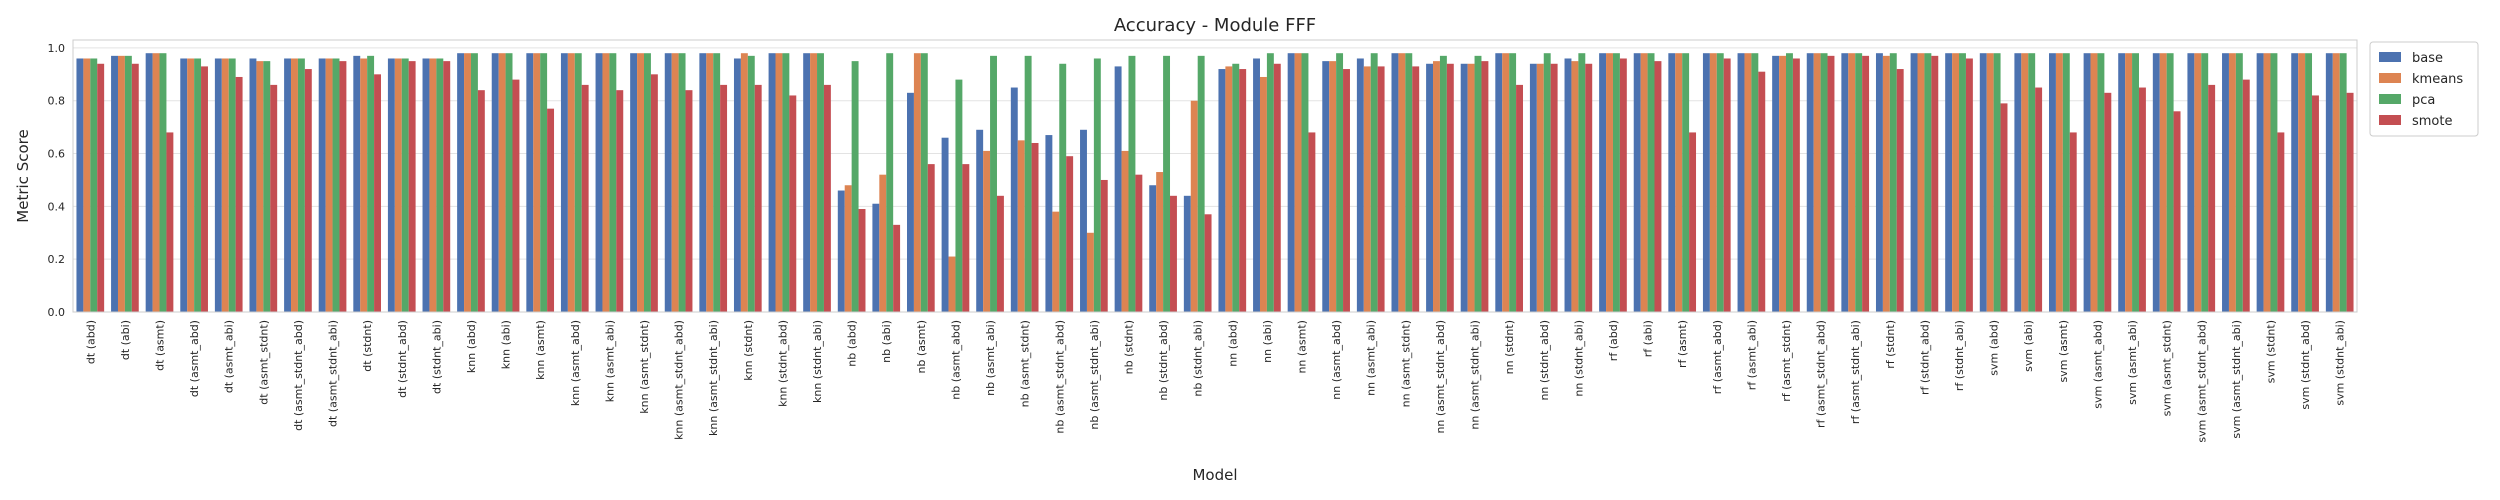 The width and height of the screenshot is (2500, 500). Describe the element at coordinates (1405, 363) in the screenshot. I see `x-tick-label: nn (asmt_stdnt)` at that location.